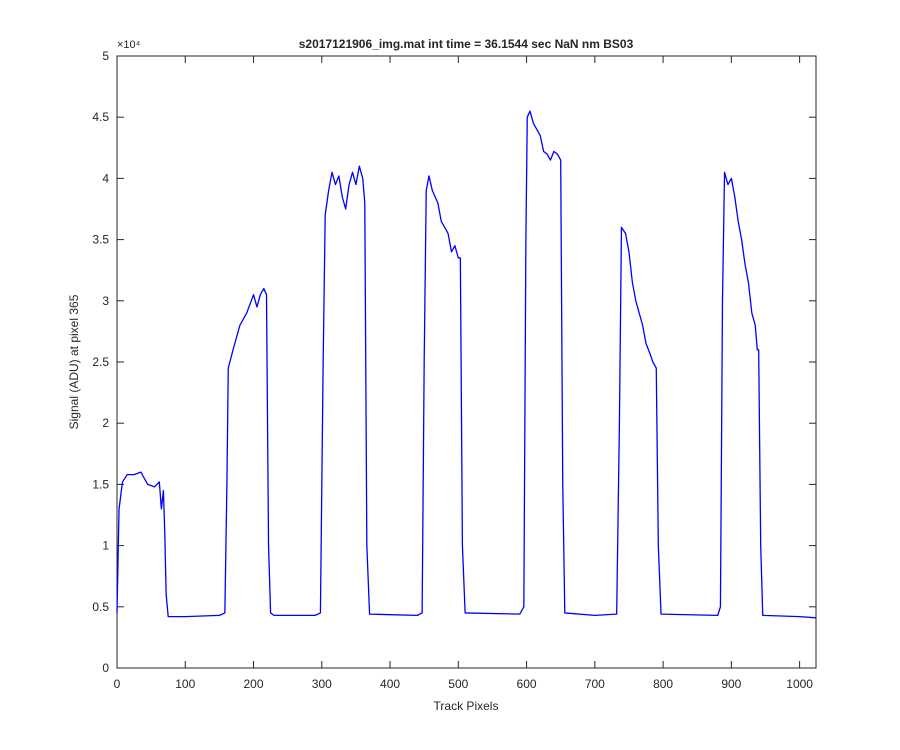 The height and width of the screenshot is (750, 900). What do you see at coordinates (100, 484) in the screenshot?
I see `y-tick-label: 1.5` at bounding box center [100, 484].